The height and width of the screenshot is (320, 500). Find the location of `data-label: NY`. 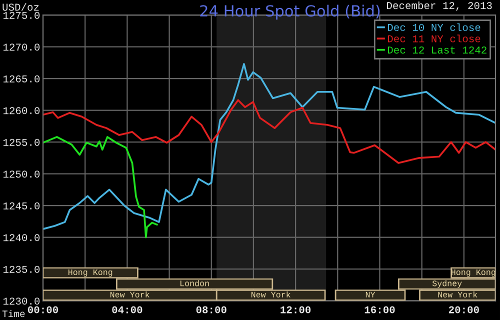

data-label: NY is located at coordinates (371, 295).